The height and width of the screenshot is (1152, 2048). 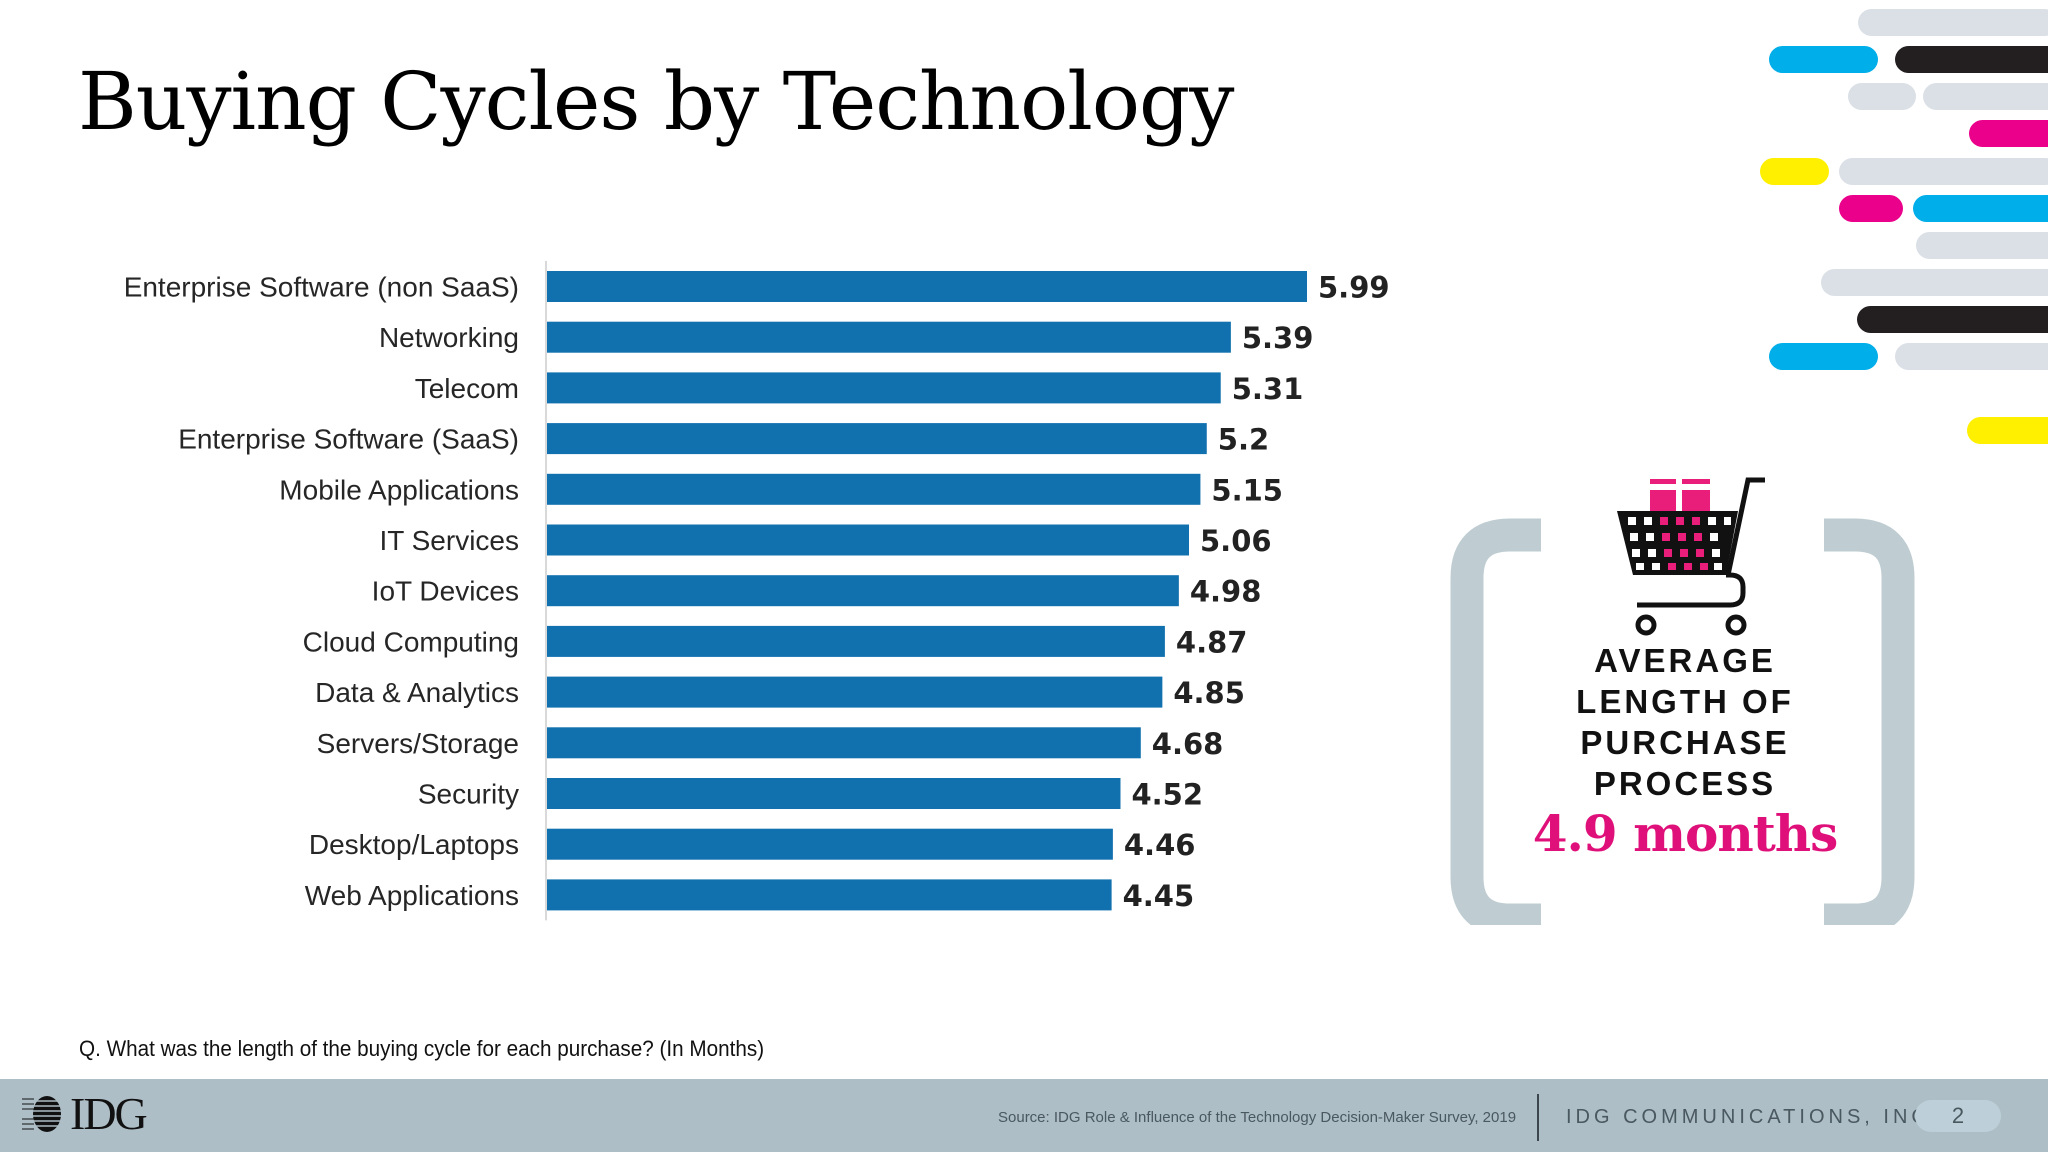 I want to click on company-name: IDG COMMUNICATIONS, INC., so click(x=1753, y=1117).